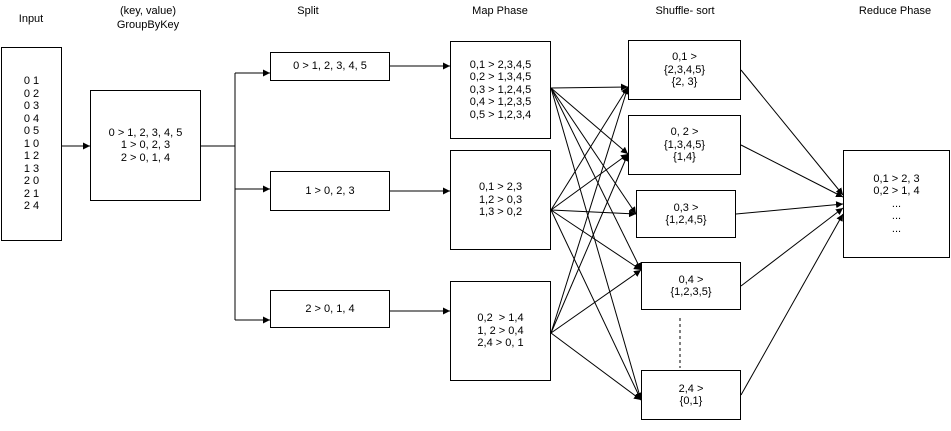  What do you see at coordinates (31, 106) in the screenshot?
I see `input-box-line: 0 3` at bounding box center [31, 106].